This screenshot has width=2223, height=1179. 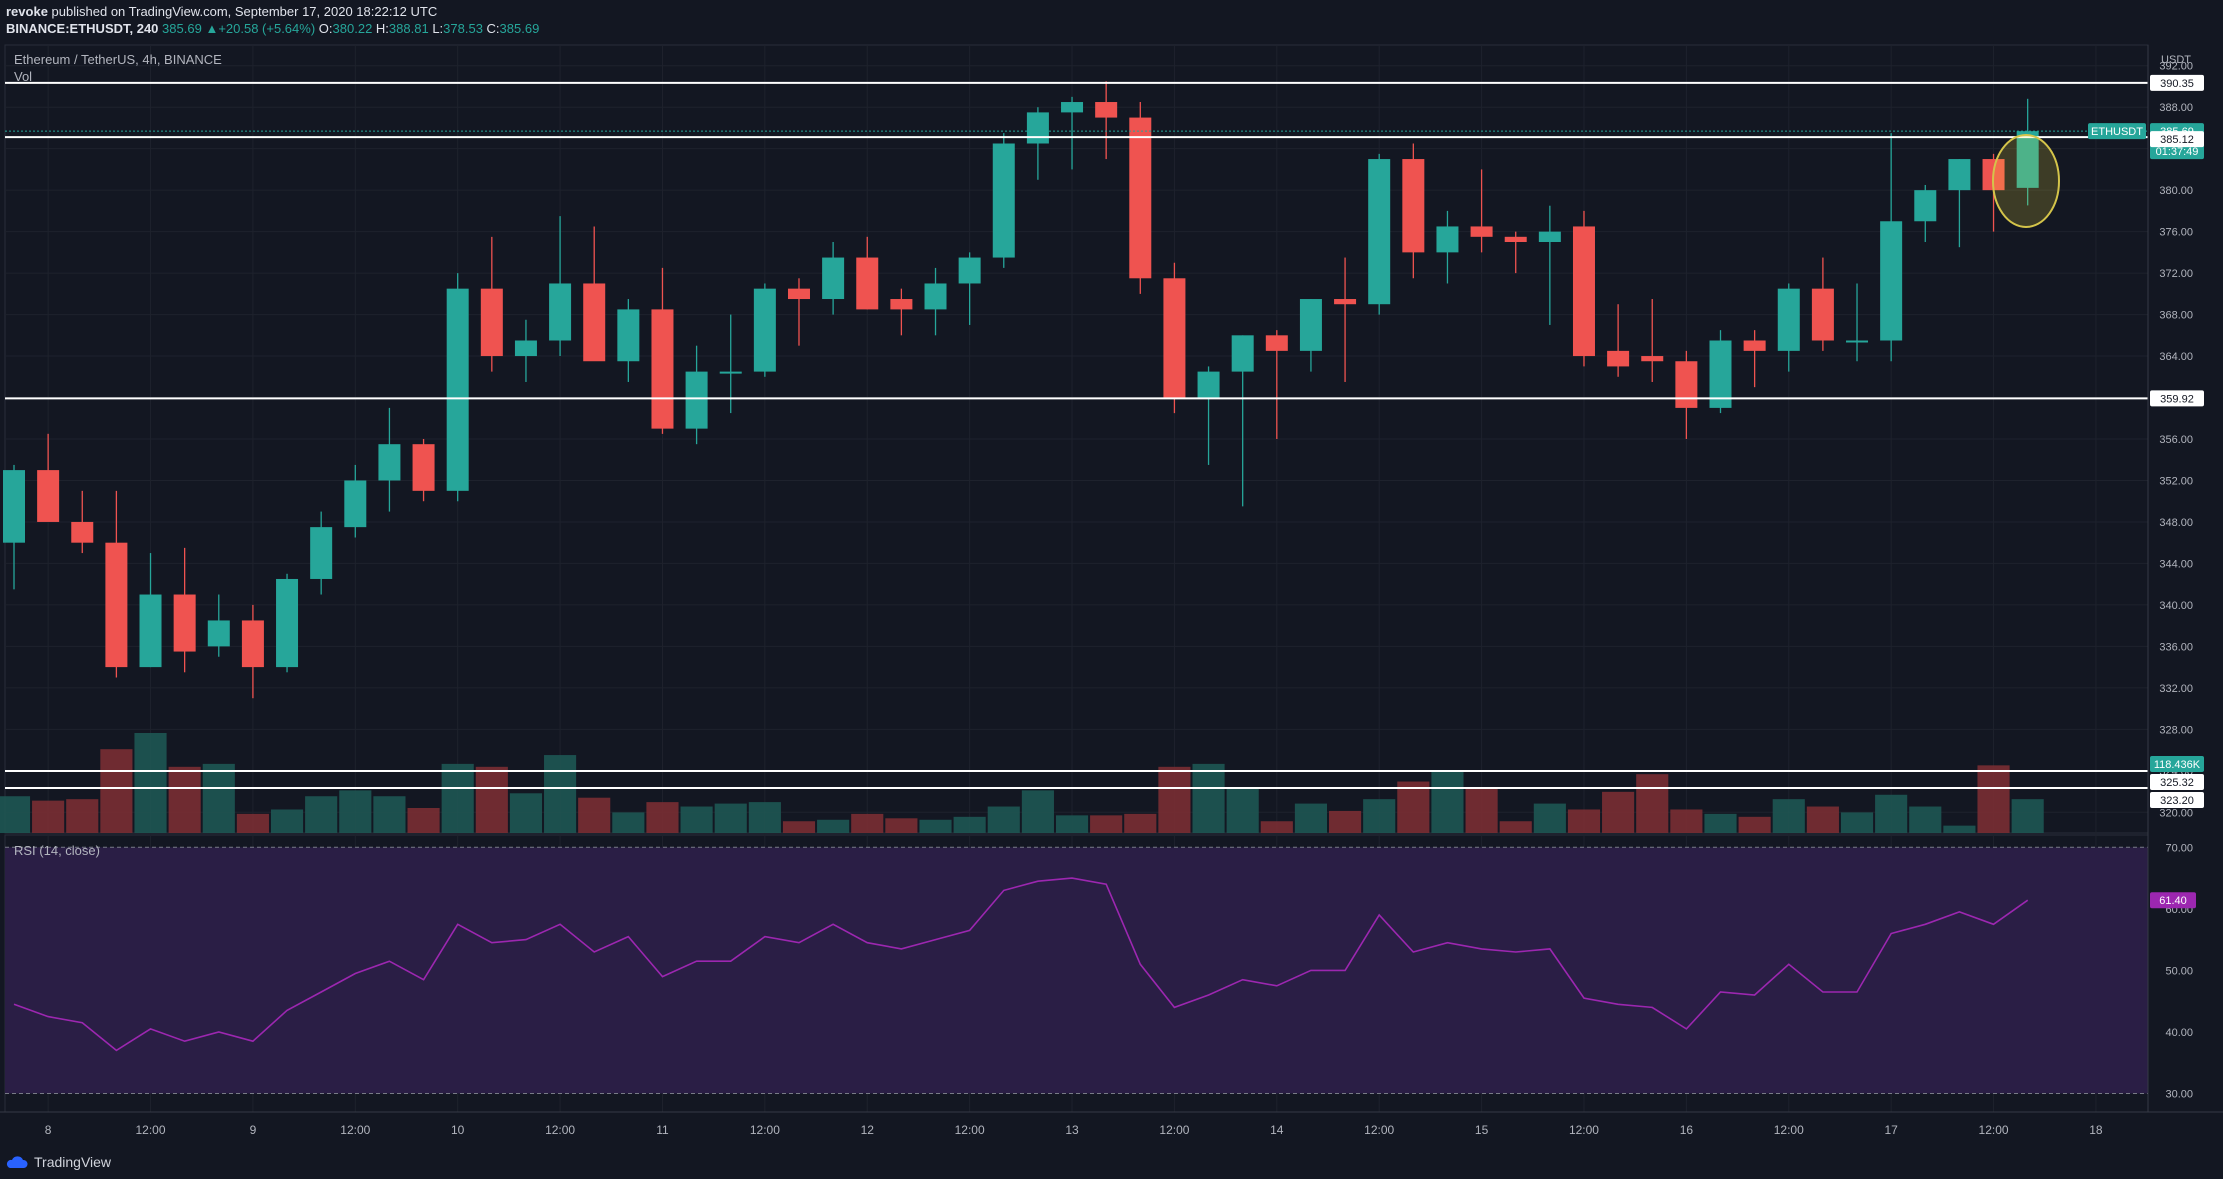 What do you see at coordinates (48, 1130) in the screenshot?
I see `time-tick-label: 8` at bounding box center [48, 1130].